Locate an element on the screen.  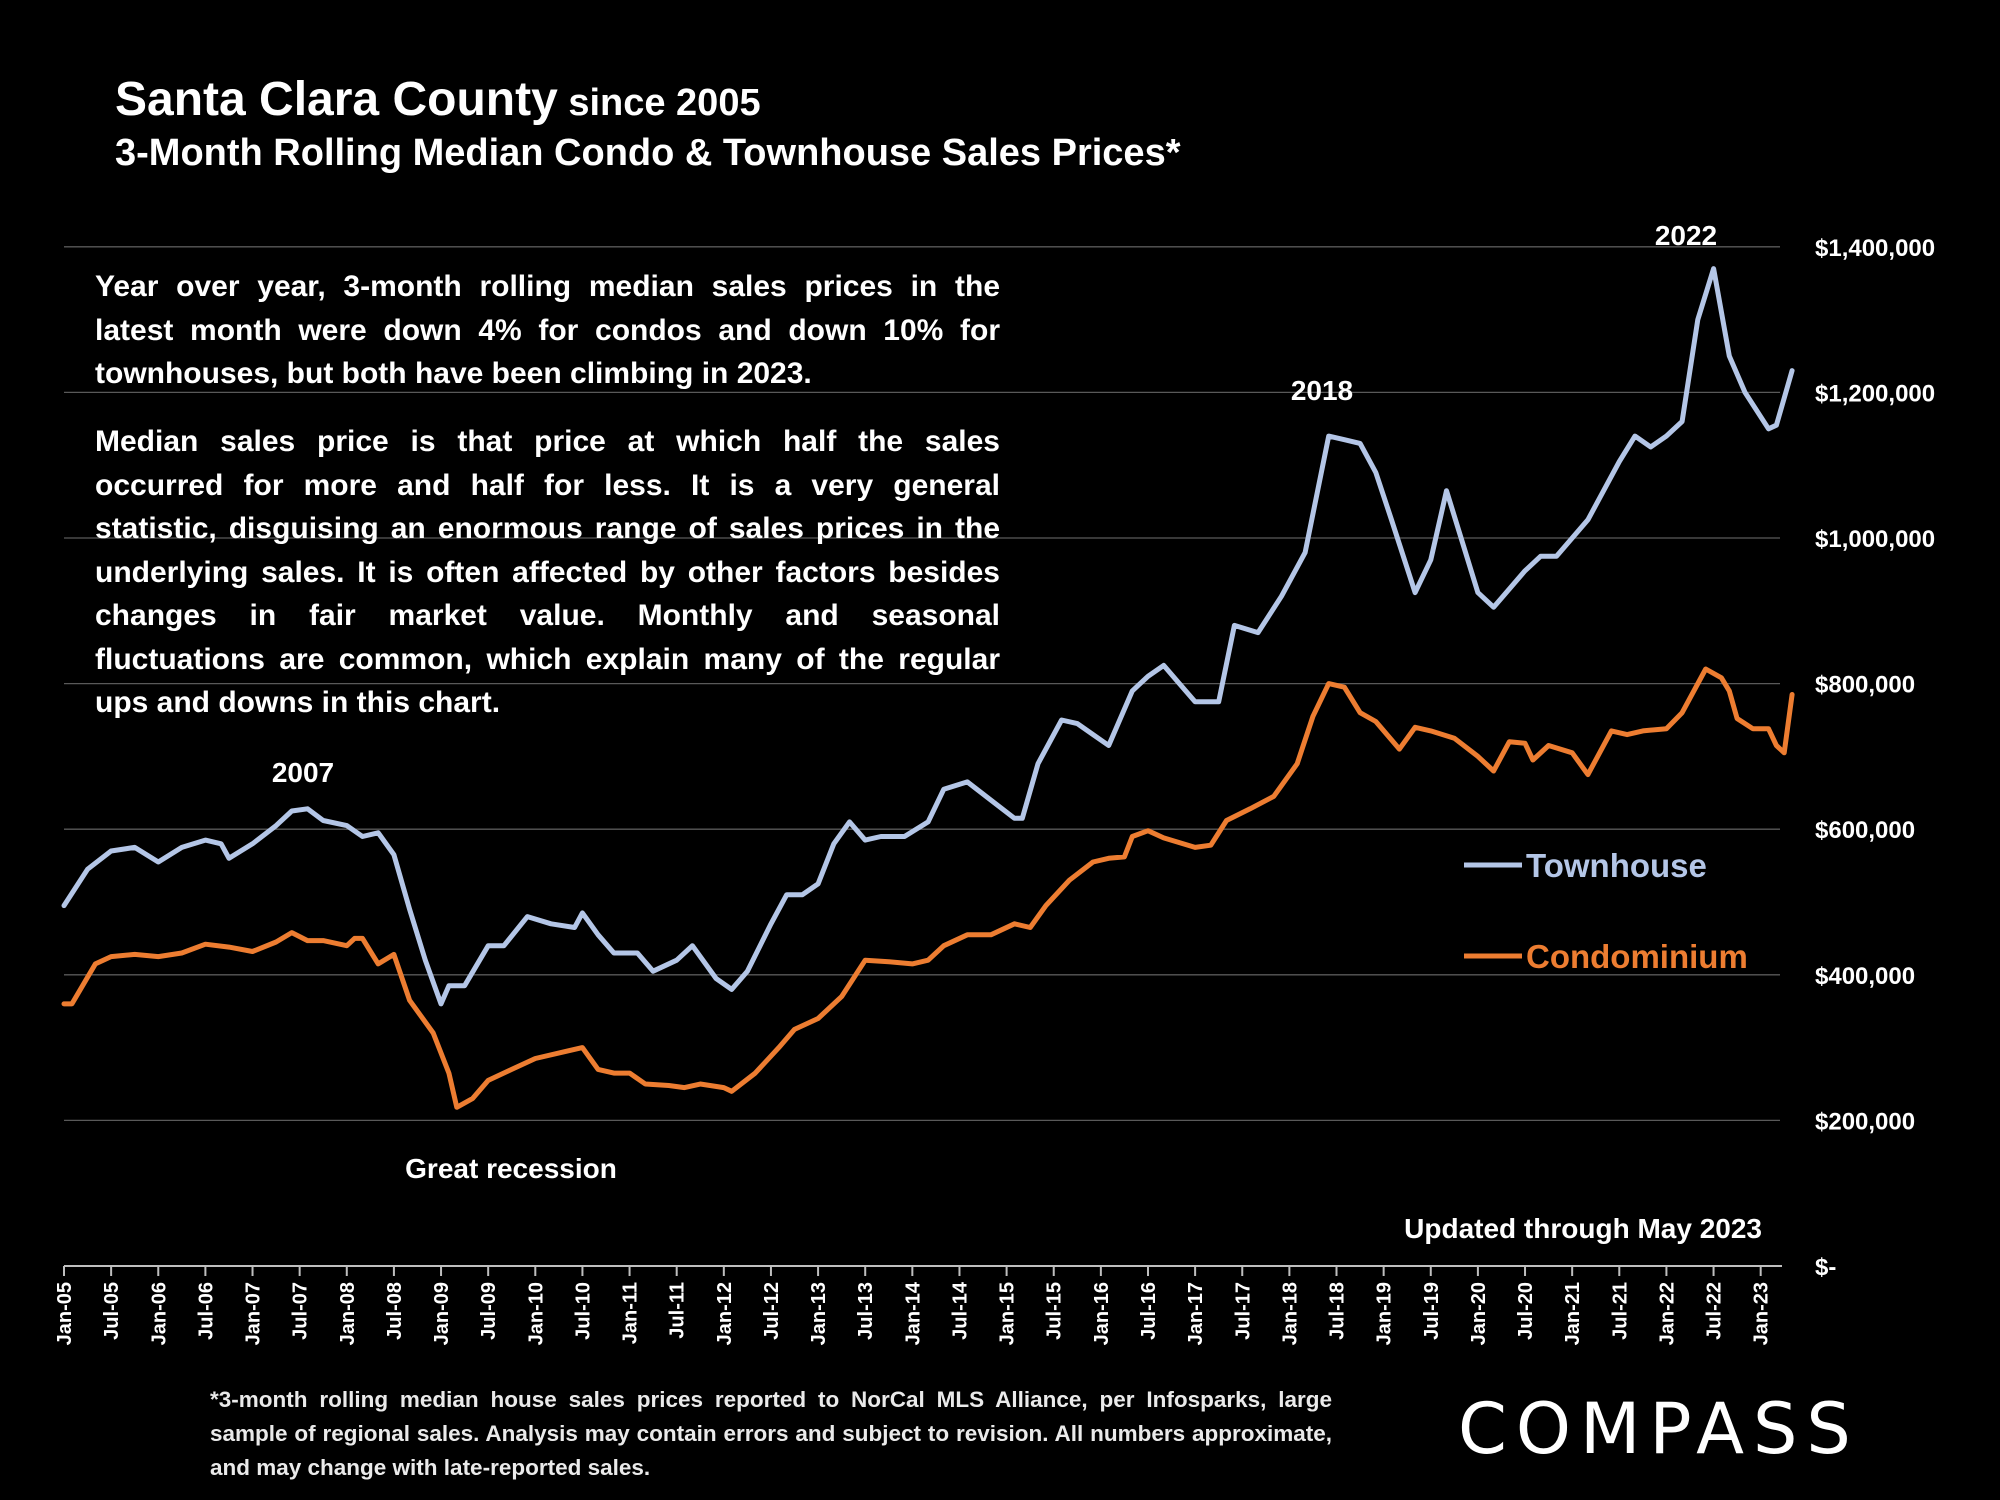
chart-title: Santa Clara County since 2005 is located at coordinates (438, 101).